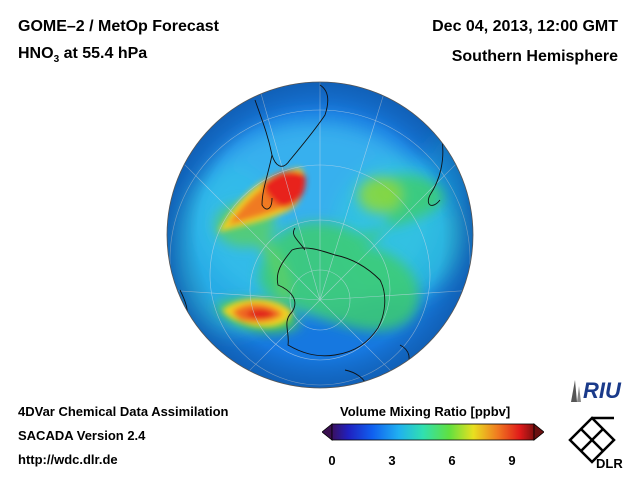 Image resolution: width=640 pixels, height=480 pixels. Describe the element at coordinates (452, 460) in the screenshot. I see `colorbar-tick: 6` at that location.